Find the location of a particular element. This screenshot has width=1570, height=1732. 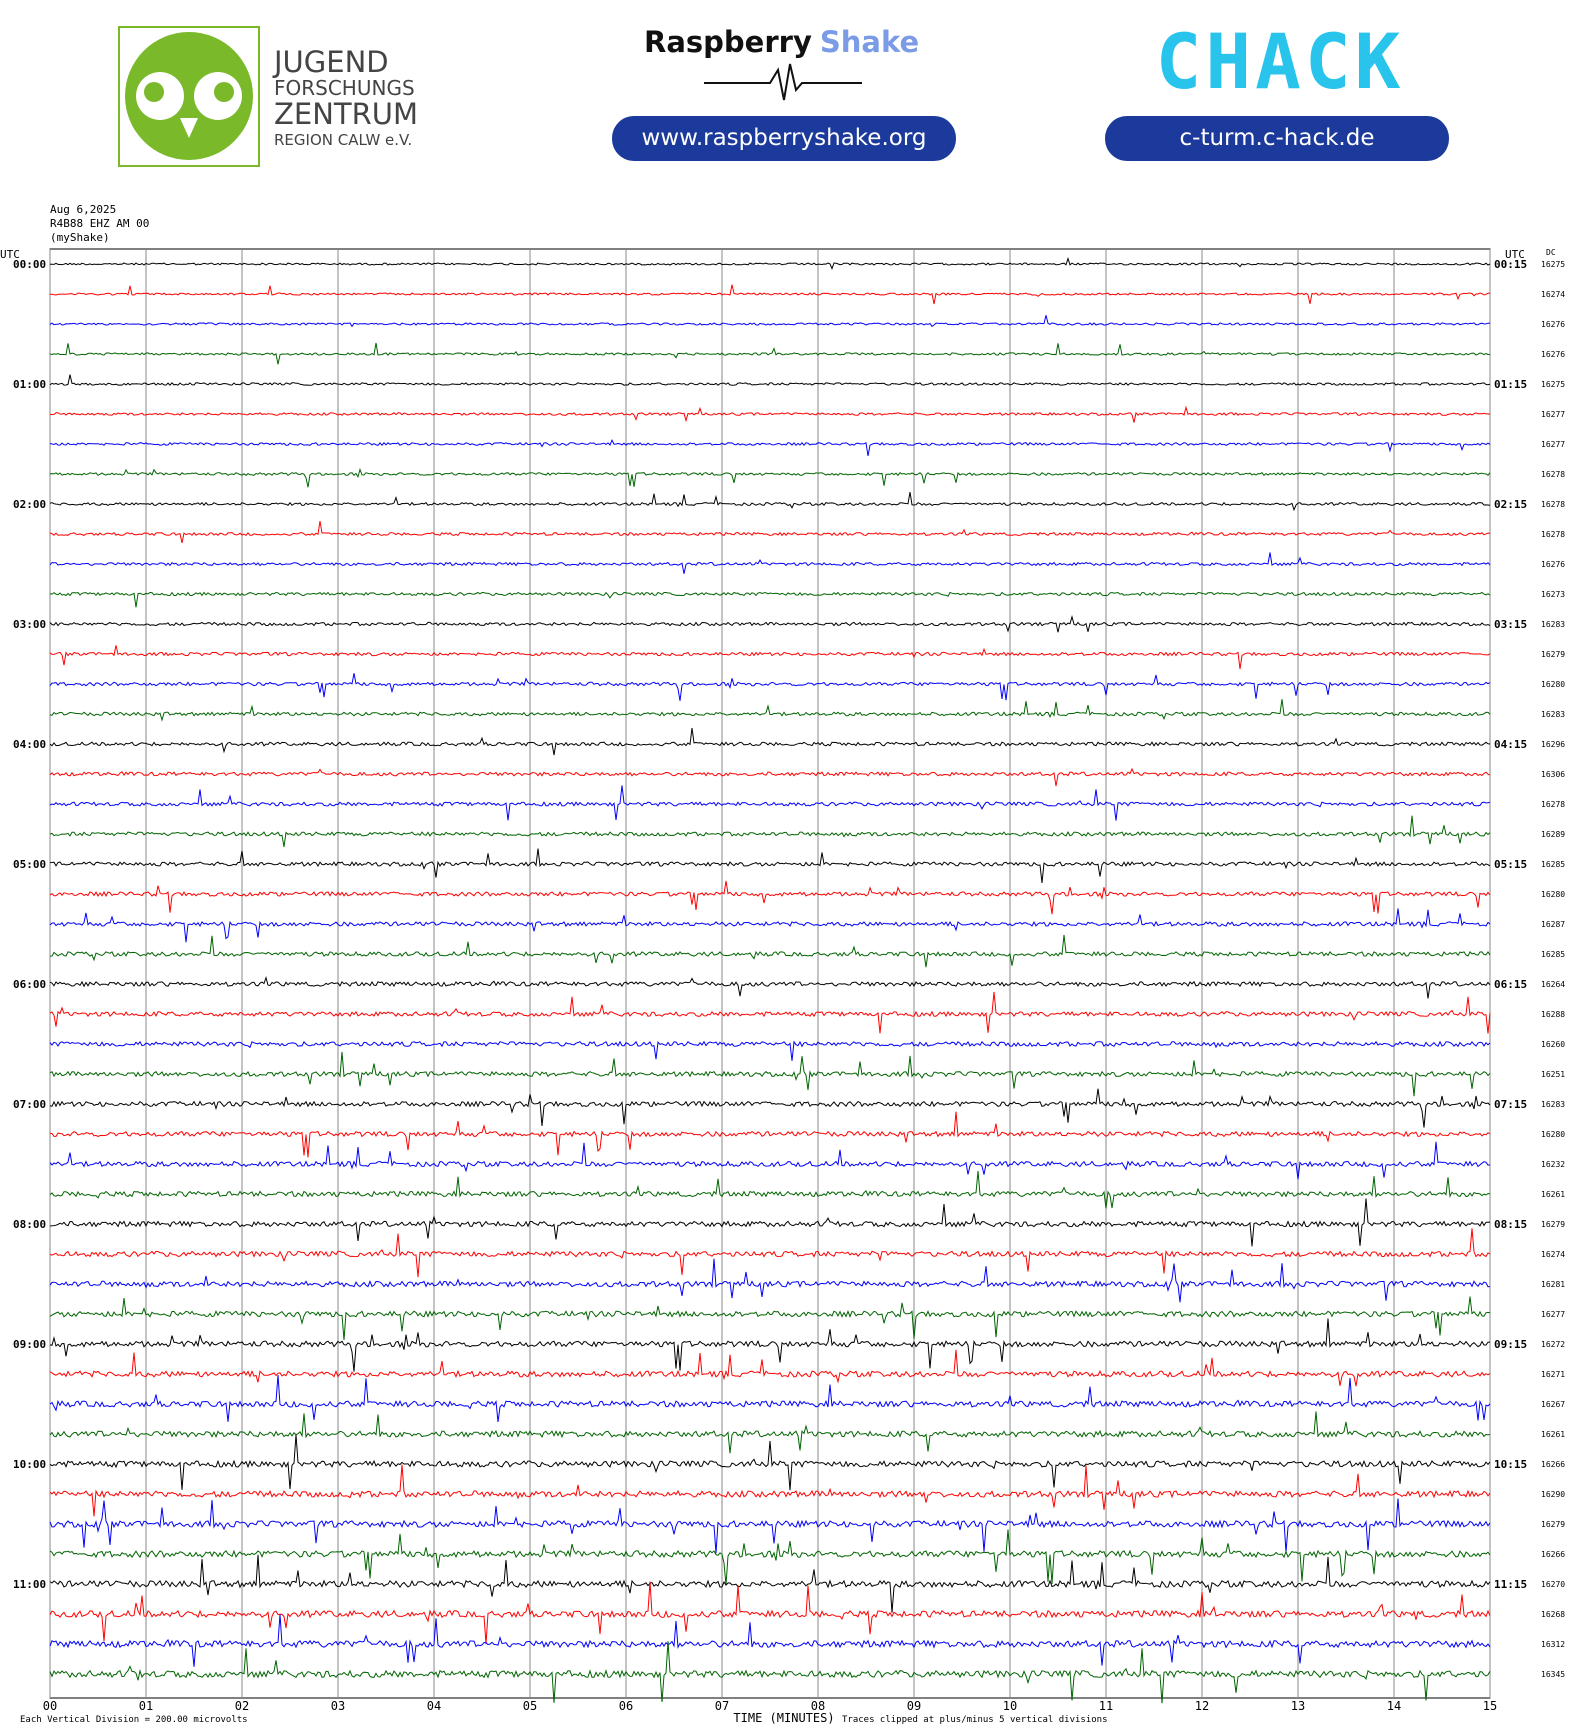

rs-word: Raspberry is located at coordinates (728, 42).